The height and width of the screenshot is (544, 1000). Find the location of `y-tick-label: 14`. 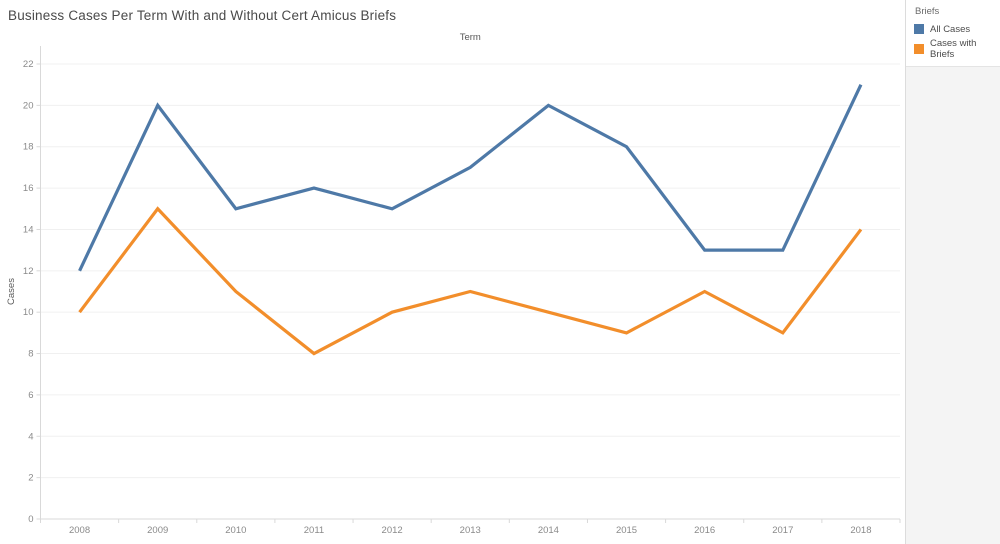

y-tick-label: 14 is located at coordinates (28, 229).